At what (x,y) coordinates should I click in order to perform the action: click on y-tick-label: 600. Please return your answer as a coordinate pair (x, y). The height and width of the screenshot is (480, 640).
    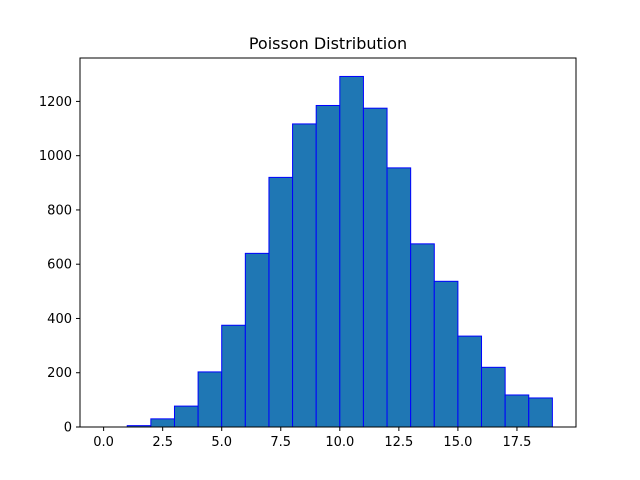
    Looking at the image, I should click on (59, 265).